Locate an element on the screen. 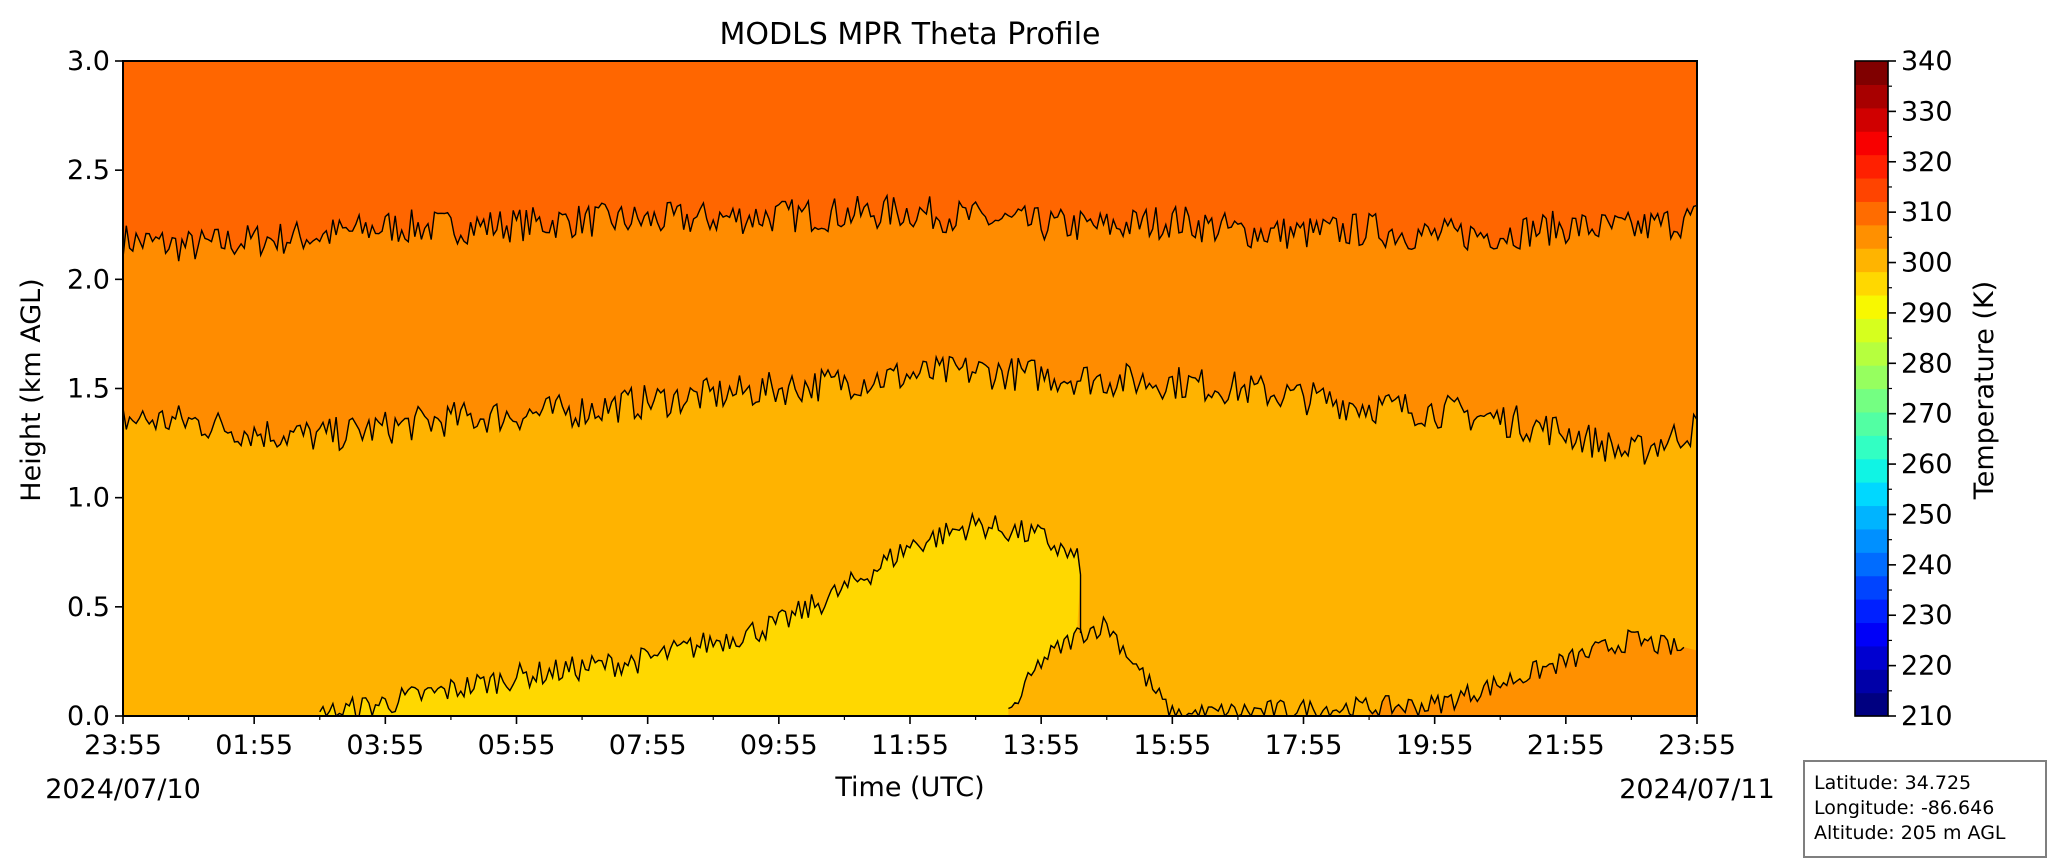 Image resolution: width=2055 pixels, height=867 pixels. colorbar-tick-label: 240 is located at coordinates (1927, 565).